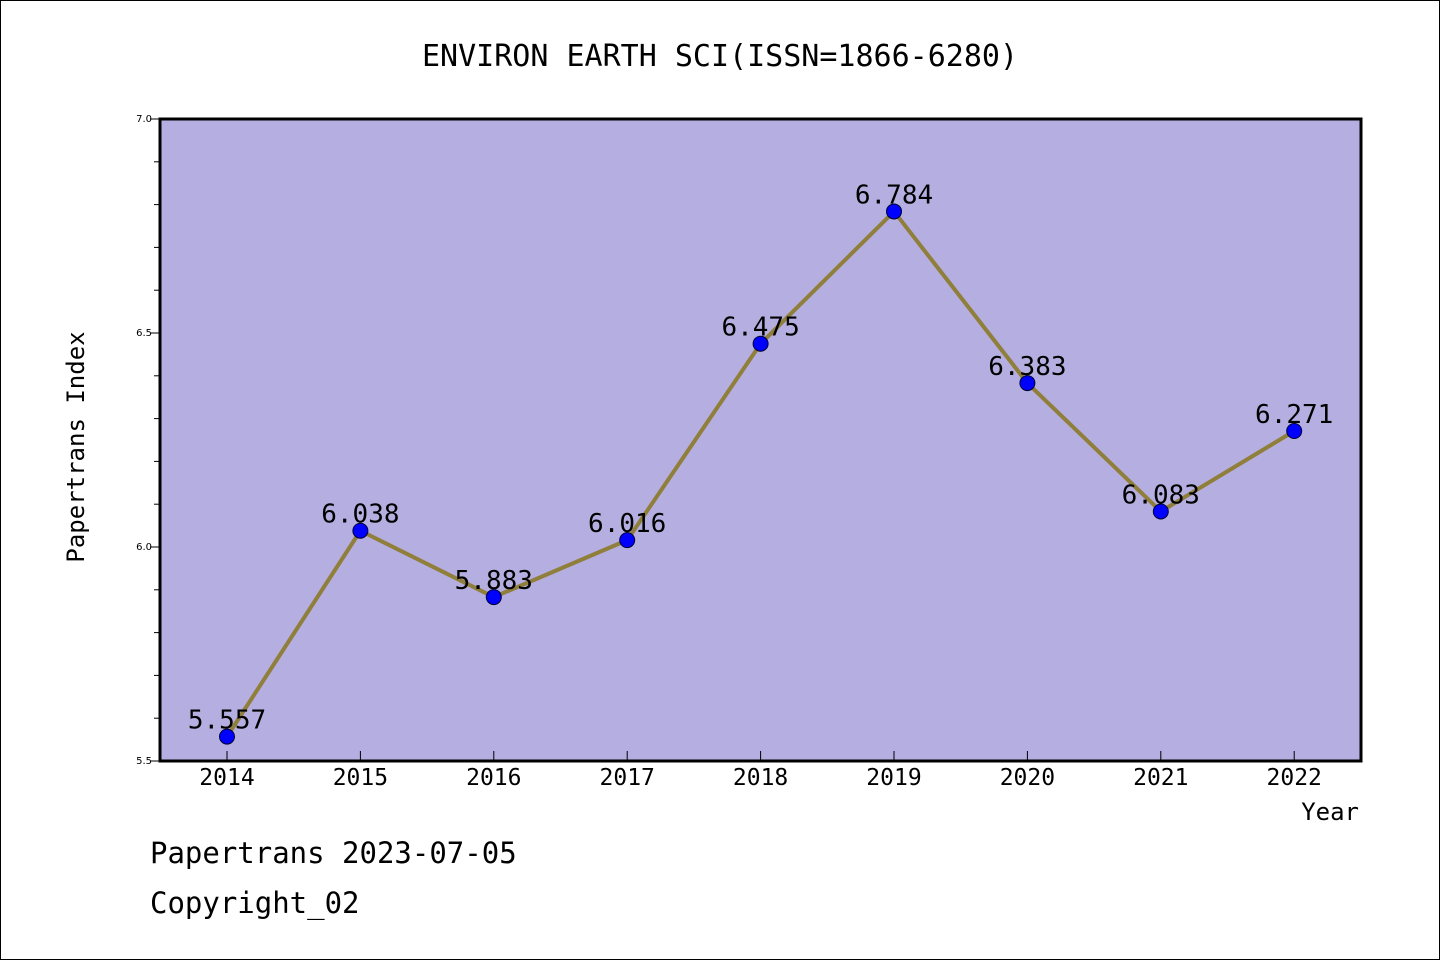 Image resolution: width=1440 pixels, height=960 pixels. Describe the element at coordinates (148, 440) in the screenshot. I see `y-axis-ticks: 5.5 6.0 6.5 7.0` at that location.